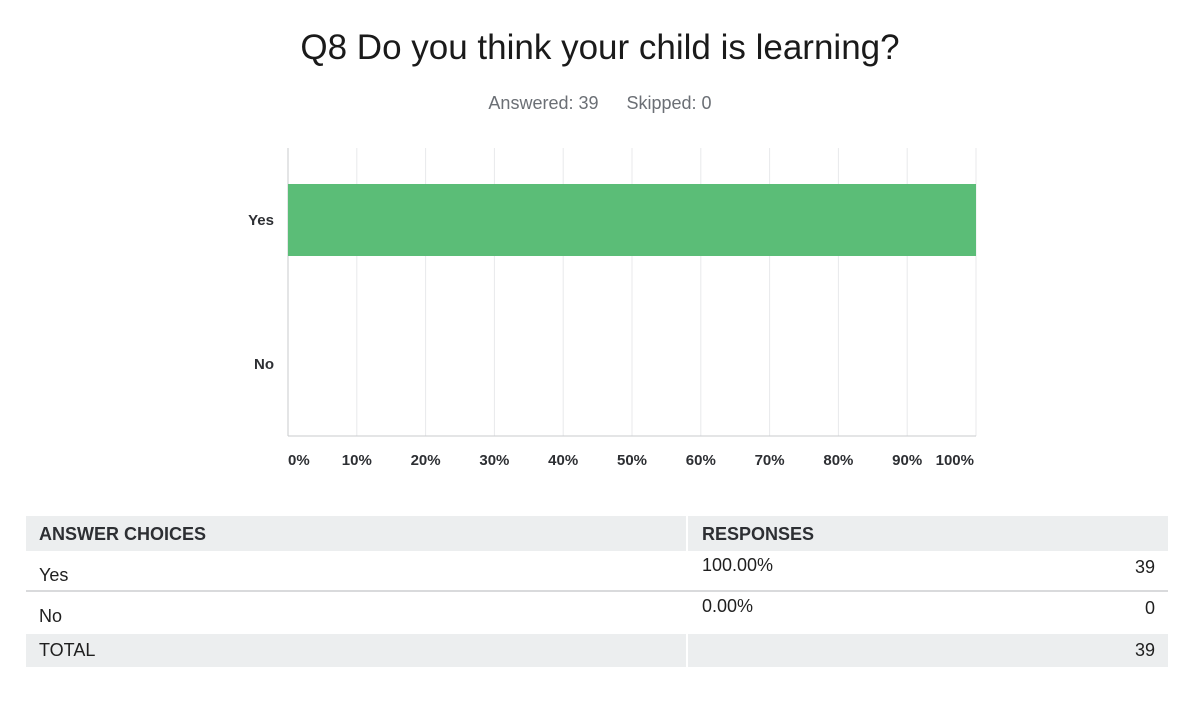  What do you see at coordinates (597, 613) in the screenshot?
I see `table-row: No 0.00% 0` at bounding box center [597, 613].